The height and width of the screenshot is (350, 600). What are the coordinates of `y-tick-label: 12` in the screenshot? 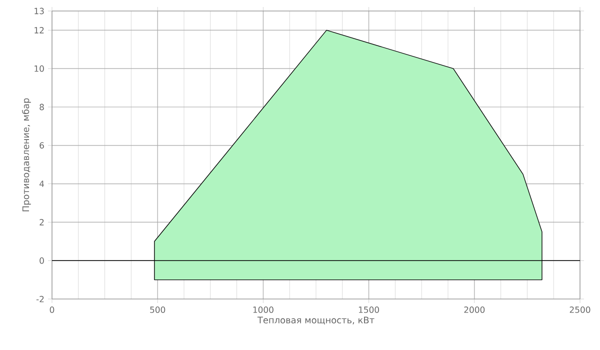 It's located at (39, 30).